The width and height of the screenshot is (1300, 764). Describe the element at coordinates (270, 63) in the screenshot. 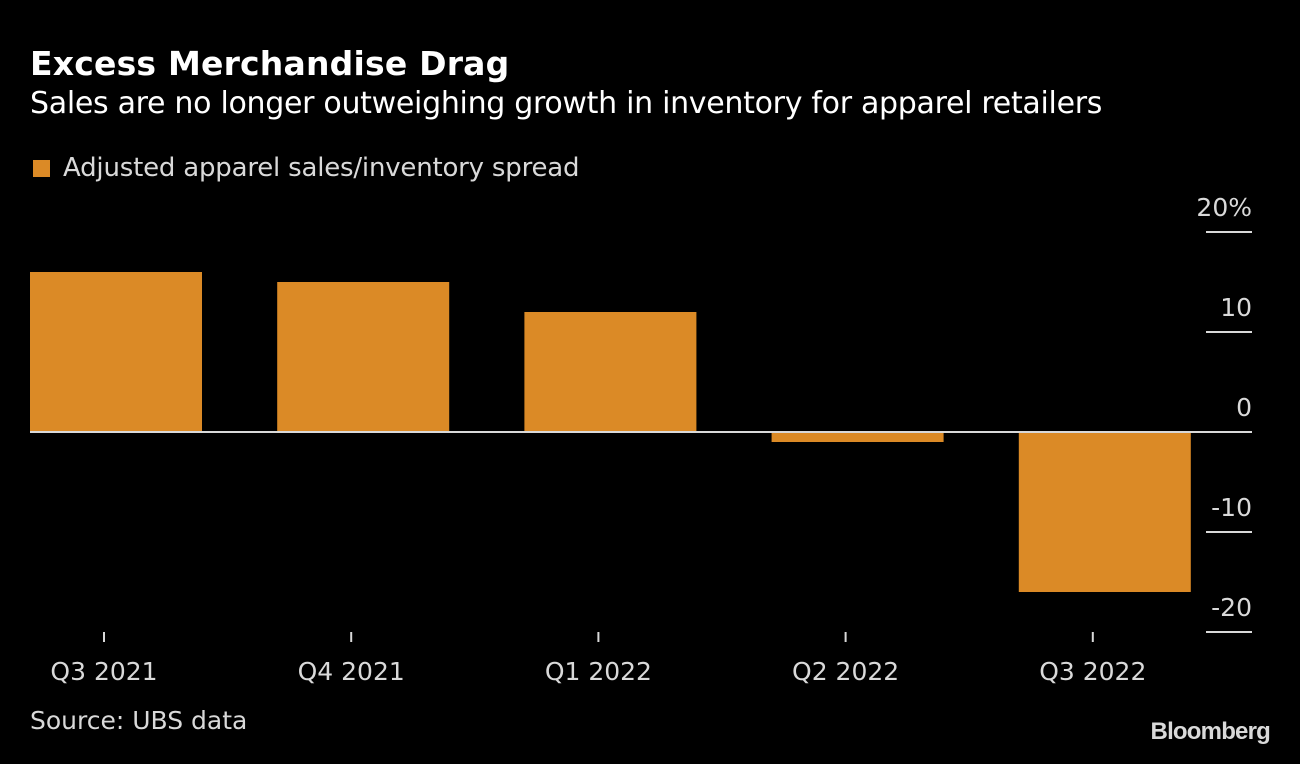

I see `chart-title: Excess Merchandise Drag` at that location.